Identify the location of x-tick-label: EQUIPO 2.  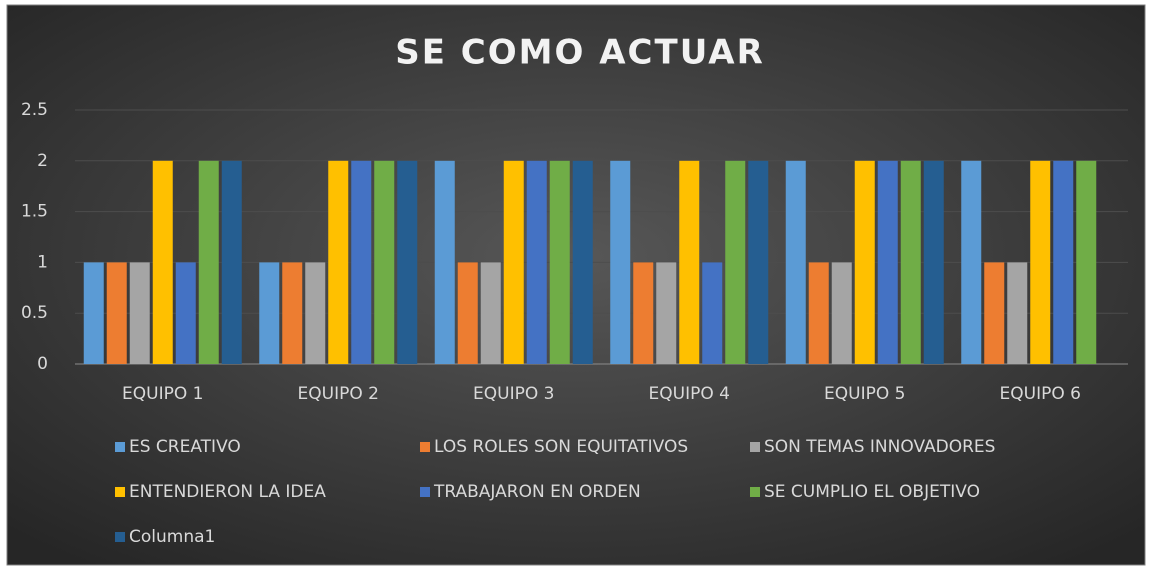
(338, 394).